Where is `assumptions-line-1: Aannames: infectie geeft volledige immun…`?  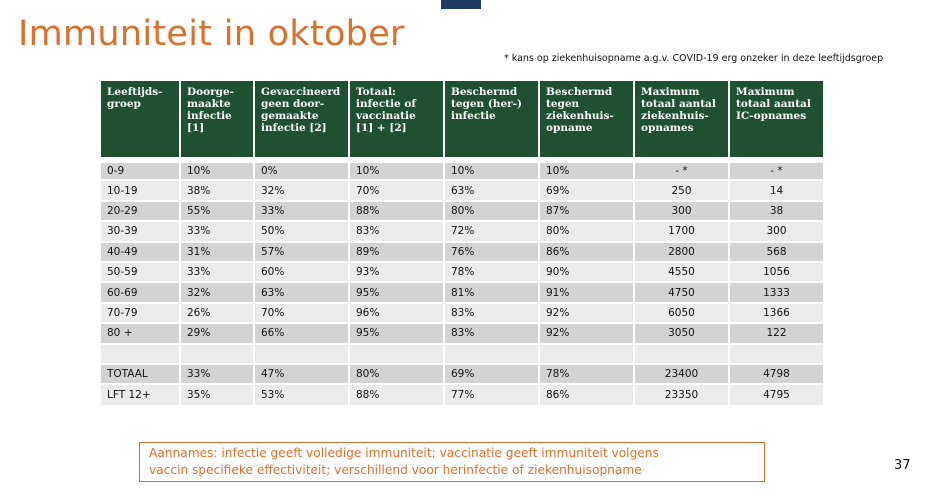
assumptions-line-1: Aannames: infectie geeft volledige immun… is located at coordinates (404, 453).